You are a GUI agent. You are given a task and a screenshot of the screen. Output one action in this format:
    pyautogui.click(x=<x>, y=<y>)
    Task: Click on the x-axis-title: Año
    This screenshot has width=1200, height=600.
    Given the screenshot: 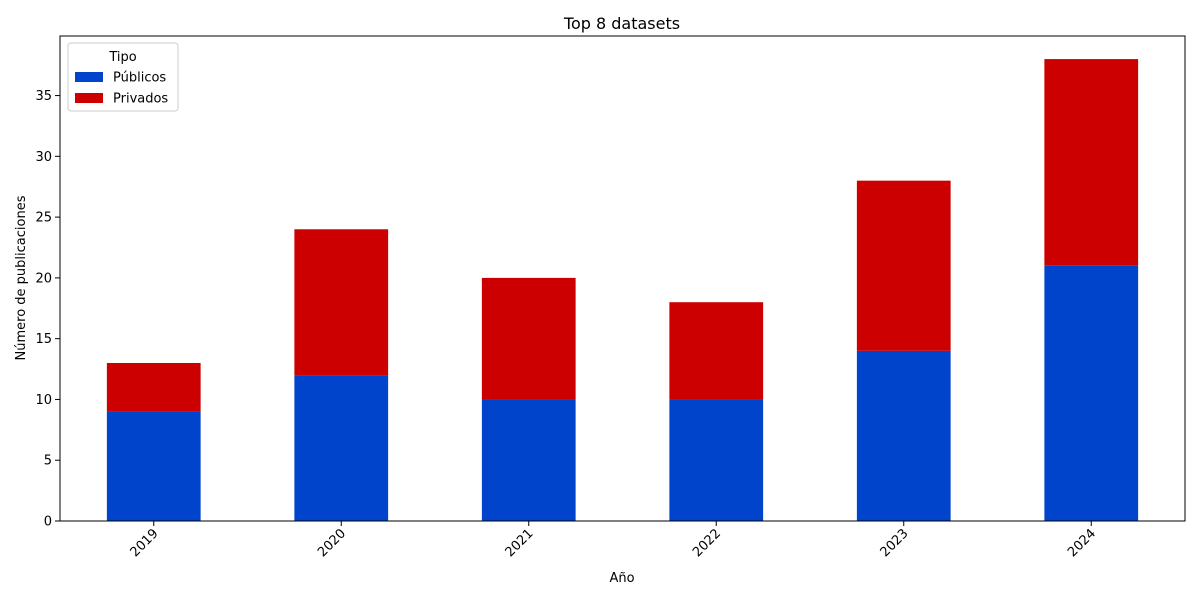 What is the action you would take?
    pyautogui.click(x=621, y=578)
    